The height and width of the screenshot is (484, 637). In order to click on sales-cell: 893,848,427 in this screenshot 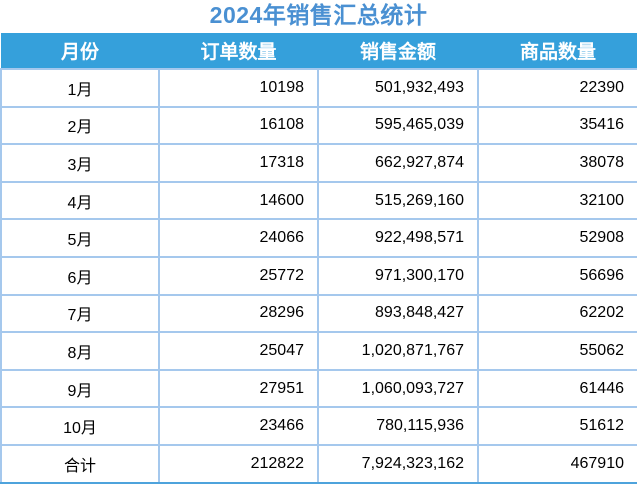, I will do `click(398, 313)`.